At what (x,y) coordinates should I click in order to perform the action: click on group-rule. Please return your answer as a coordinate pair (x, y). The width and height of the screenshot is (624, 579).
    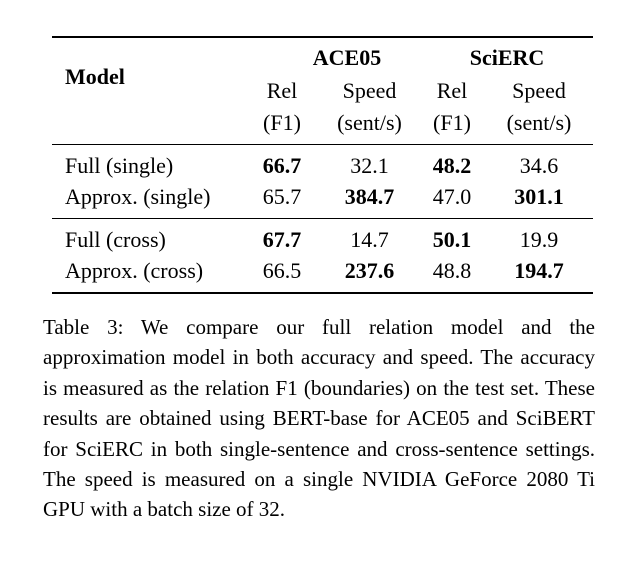
    Looking at the image, I should click on (322, 218).